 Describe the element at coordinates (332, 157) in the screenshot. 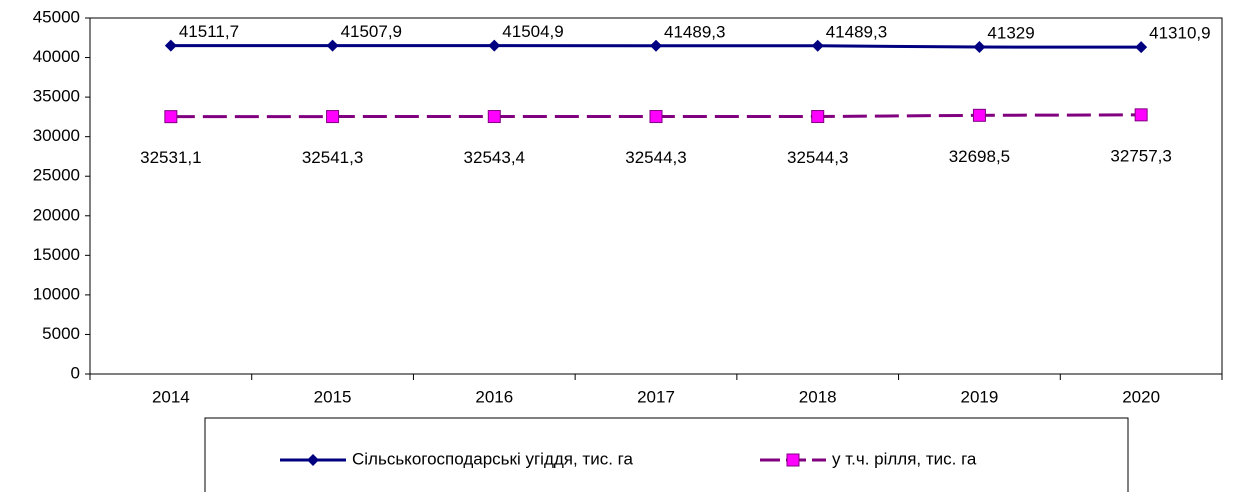

I see `data-label: 32541,3` at that location.